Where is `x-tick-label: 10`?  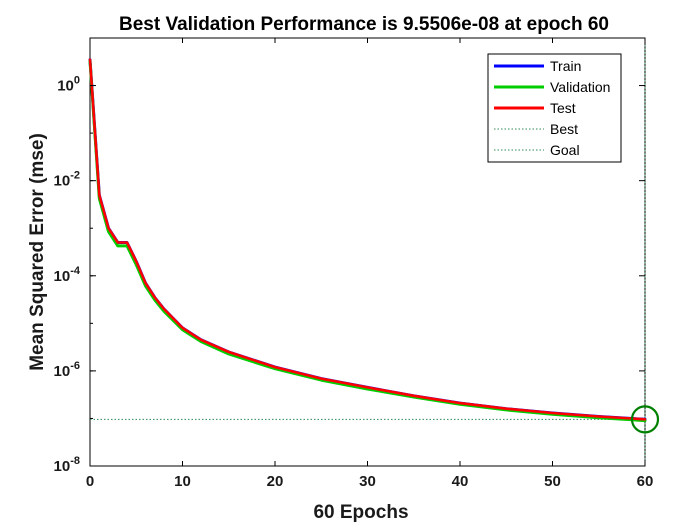 x-tick-label: 10 is located at coordinates (182, 481).